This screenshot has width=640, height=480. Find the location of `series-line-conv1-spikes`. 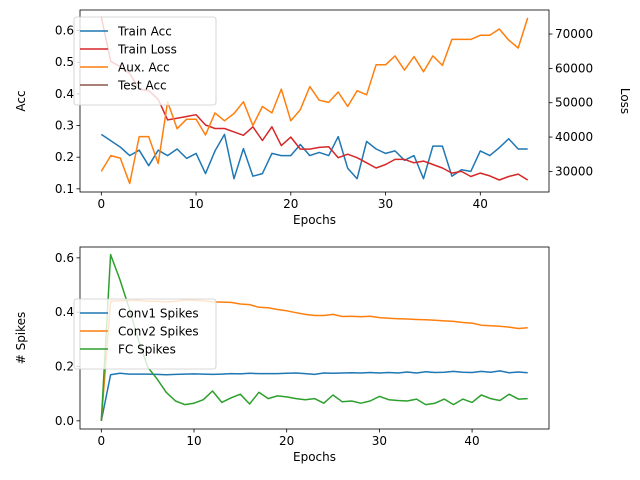

series-line-conv1-spikes is located at coordinates (314, 396).